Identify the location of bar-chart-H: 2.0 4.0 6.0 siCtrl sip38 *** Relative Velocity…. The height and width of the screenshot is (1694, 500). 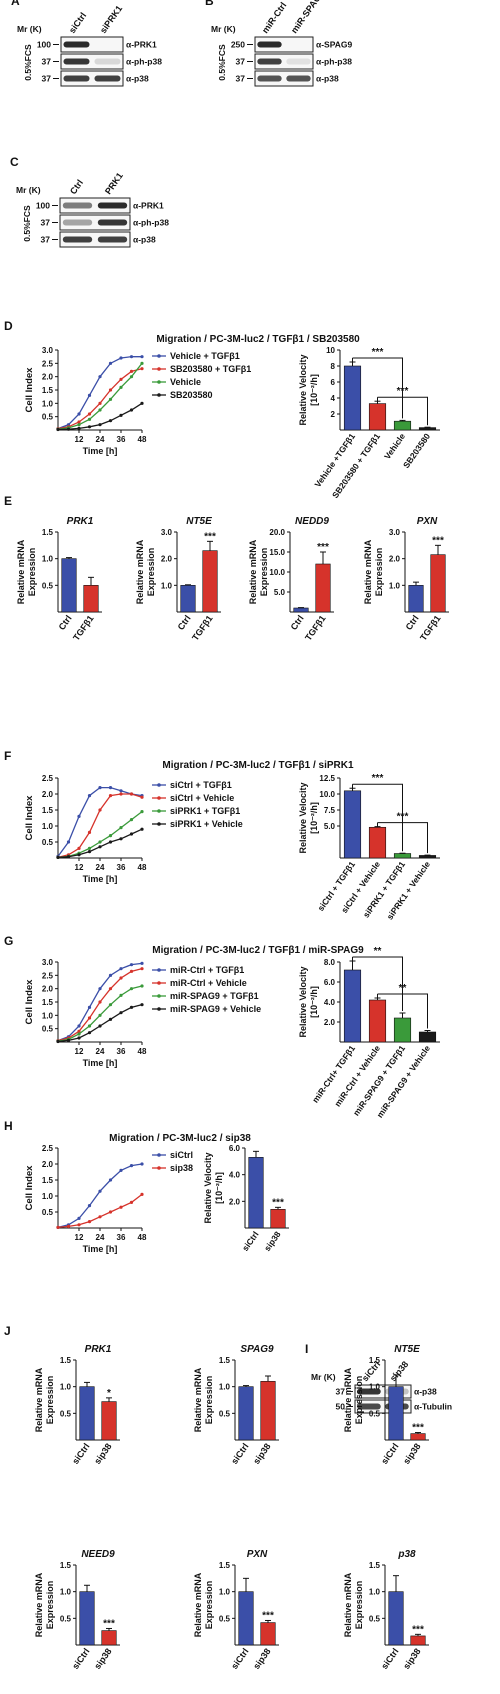
(246, 1198).